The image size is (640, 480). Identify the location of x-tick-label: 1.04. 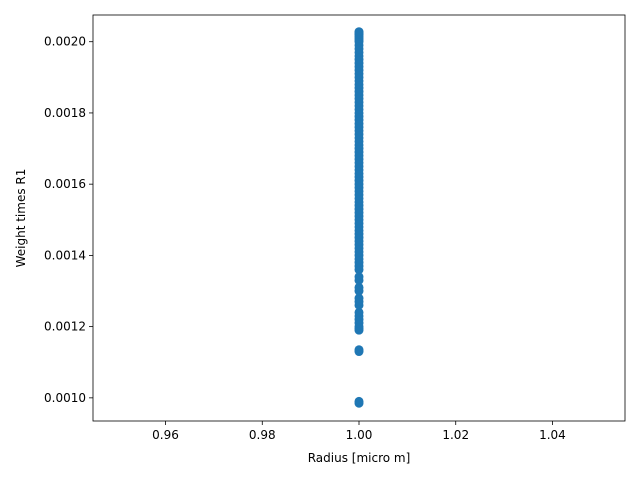
(552, 435).